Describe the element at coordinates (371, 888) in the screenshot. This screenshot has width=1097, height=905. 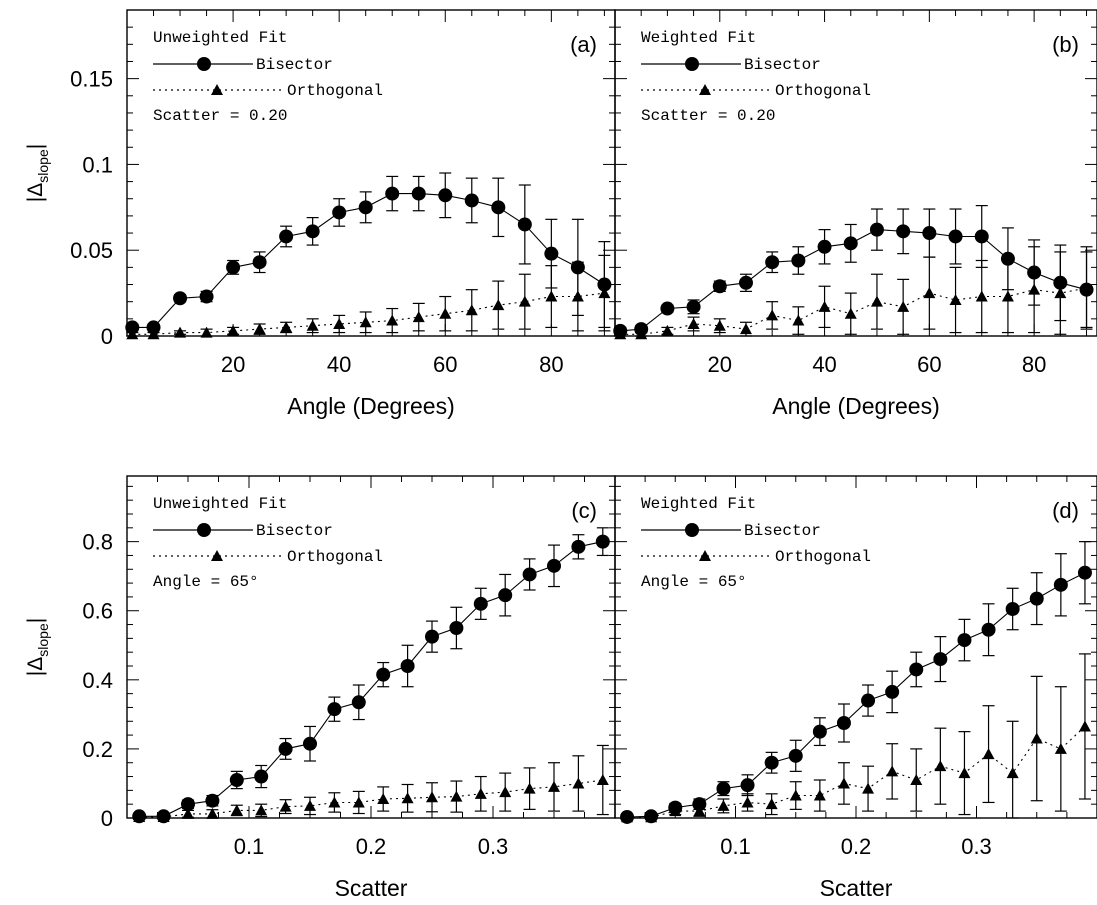
I see `x-axis-label: Scatter` at that location.